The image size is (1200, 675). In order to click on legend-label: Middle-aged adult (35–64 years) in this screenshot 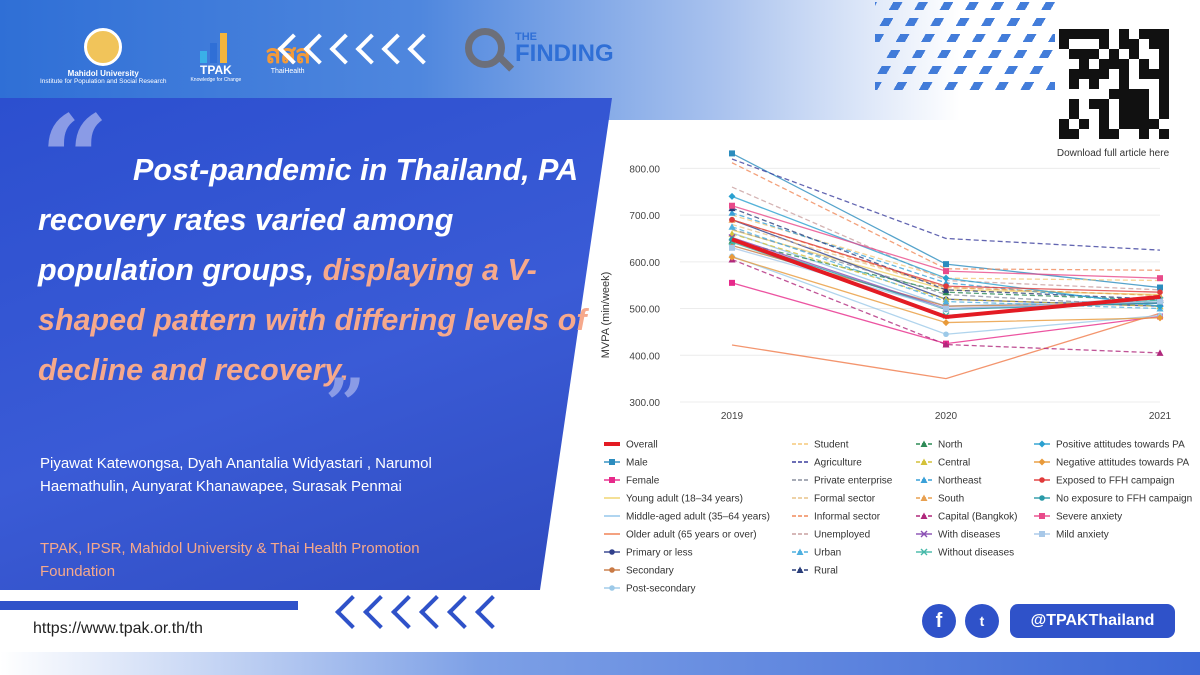, I will do `click(698, 517)`.